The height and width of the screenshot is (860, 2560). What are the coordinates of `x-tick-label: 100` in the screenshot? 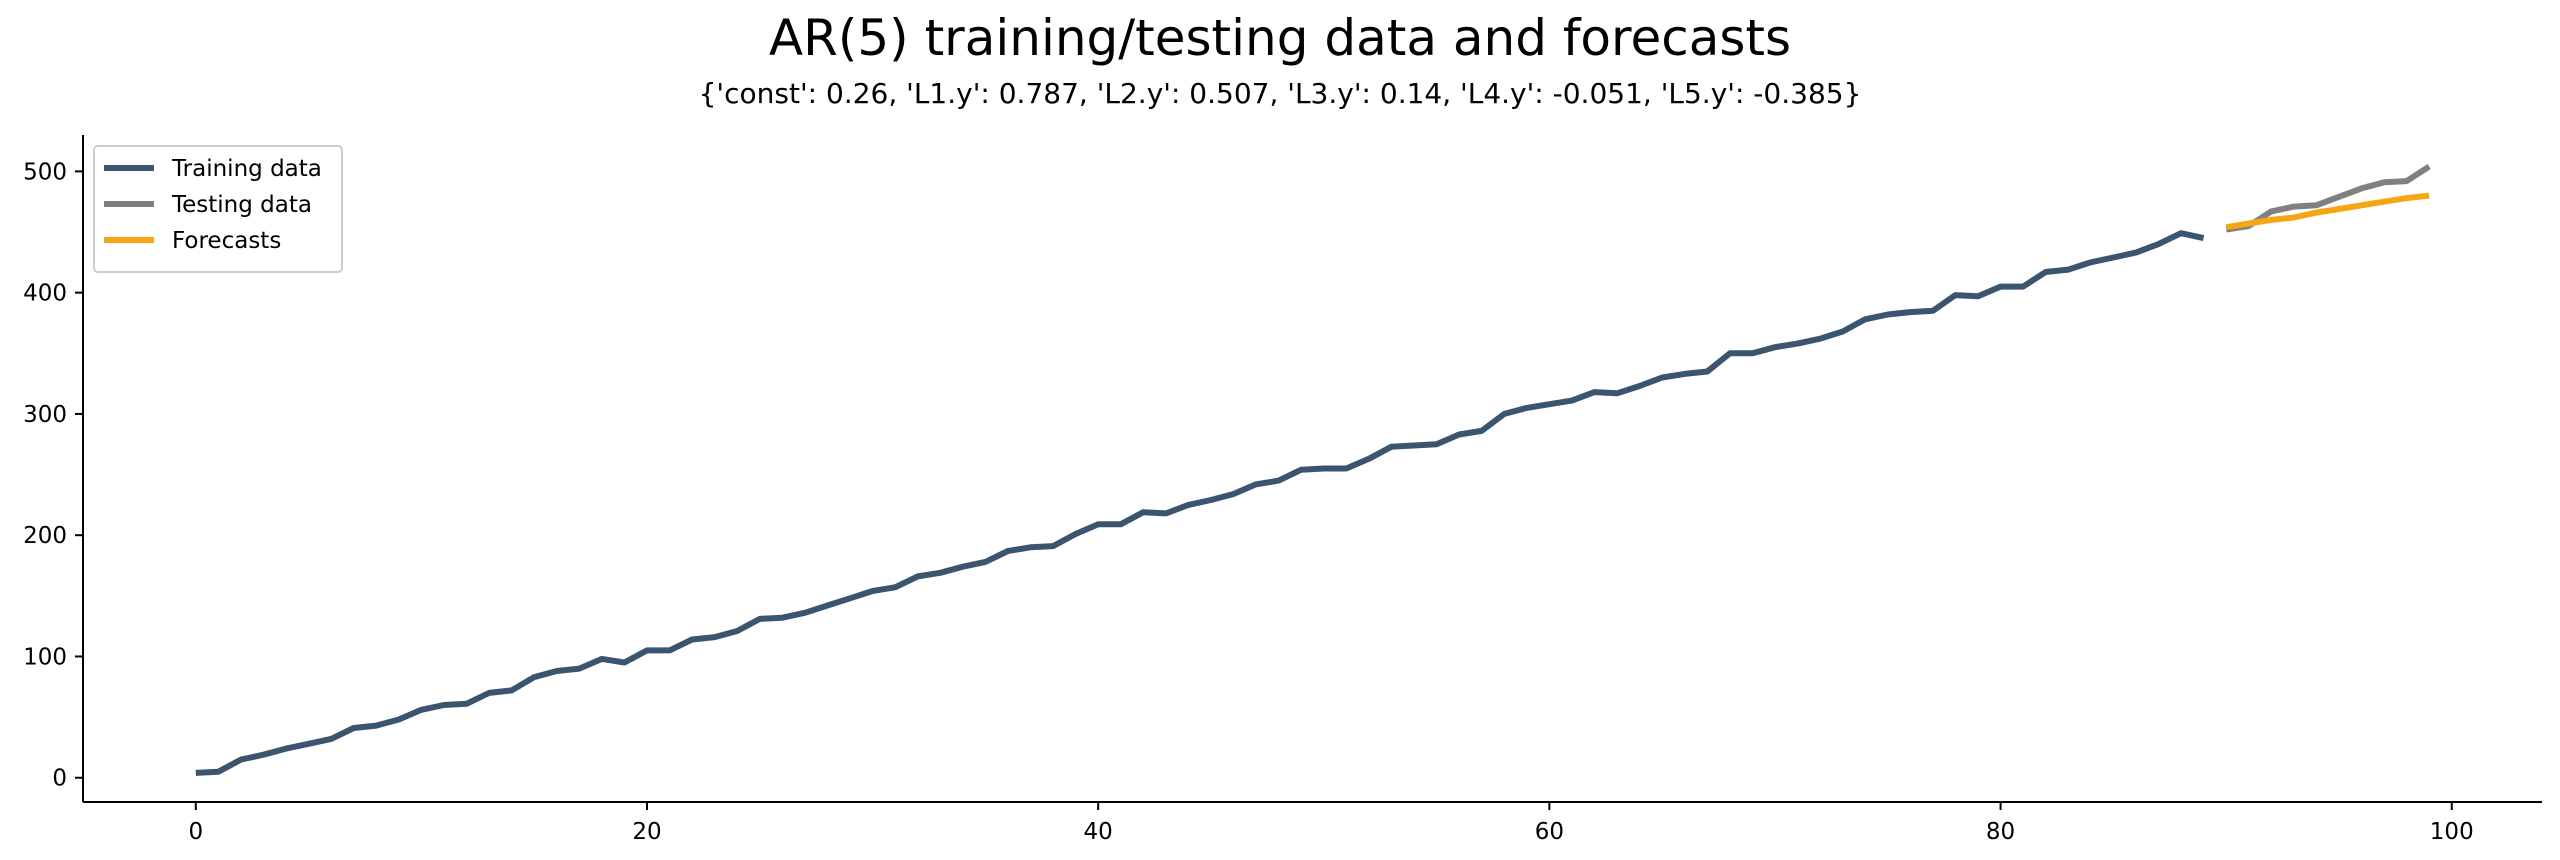 It's located at (2452, 832).